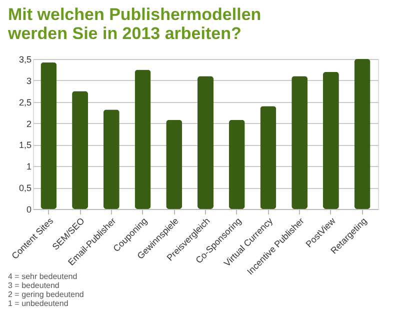 This screenshot has height=325, width=400. What do you see at coordinates (29, 167) in the screenshot?
I see `y-tick-label: 1` at bounding box center [29, 167].